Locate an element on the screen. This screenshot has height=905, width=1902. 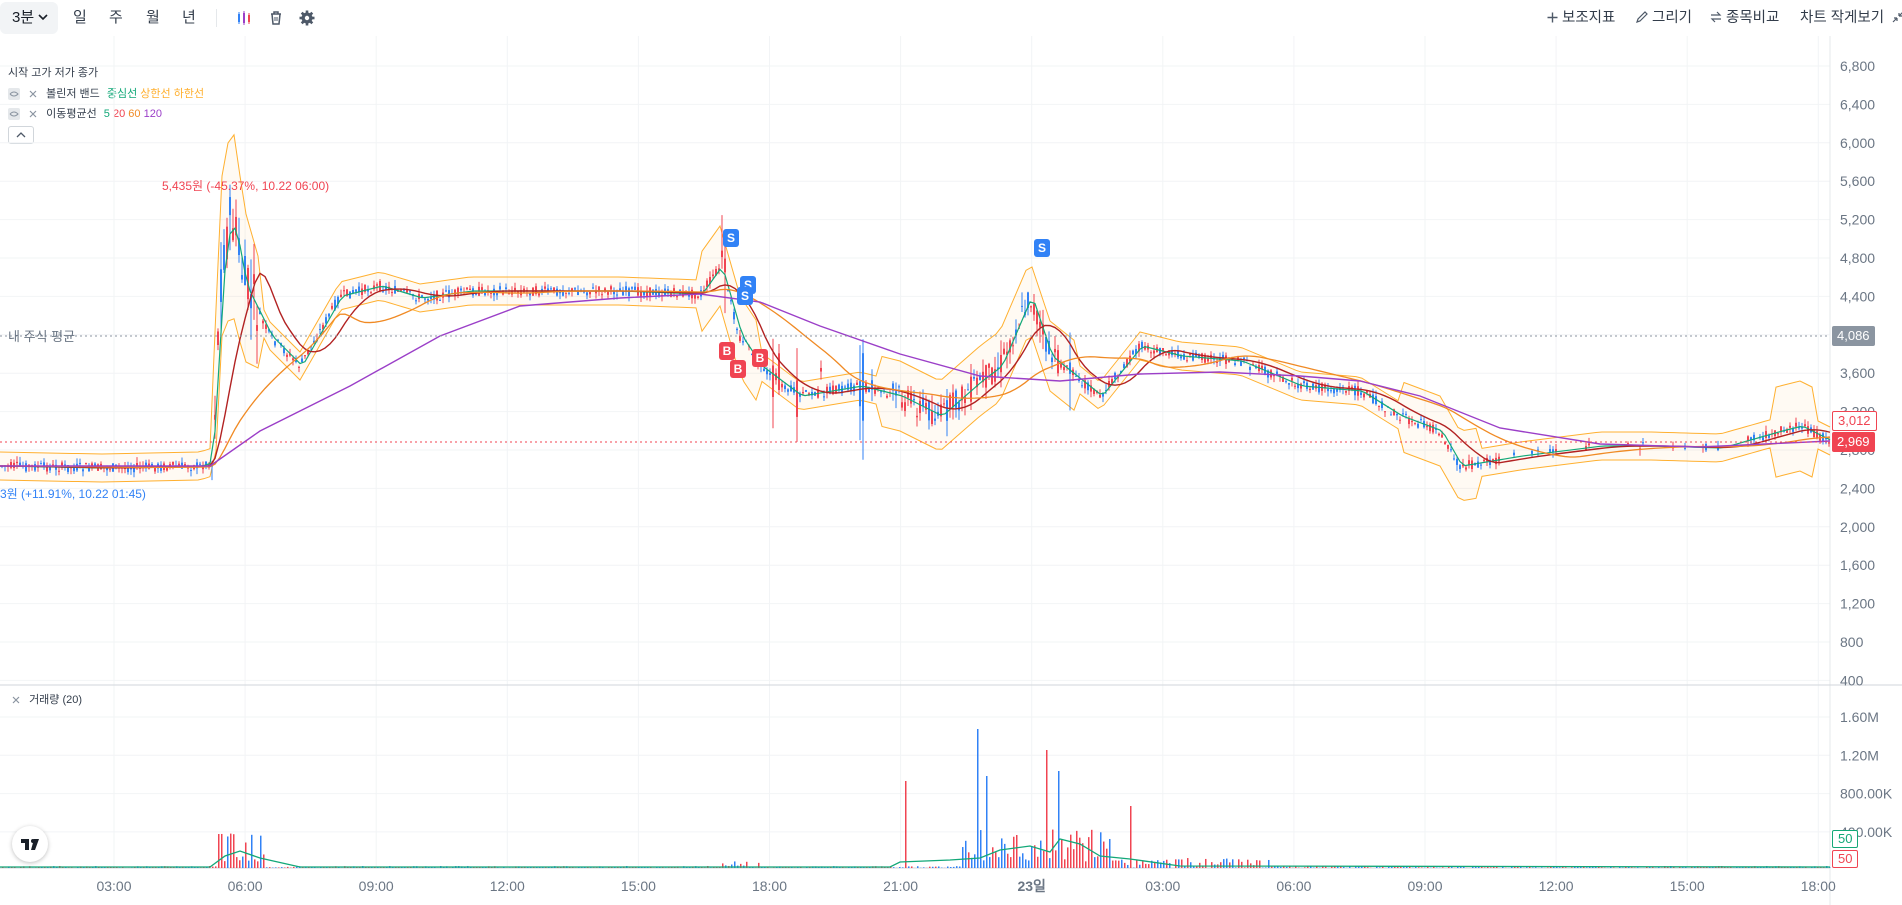
ohlc-legend: 시작 고가 저가 종가 is located at coordinates (53, 73).